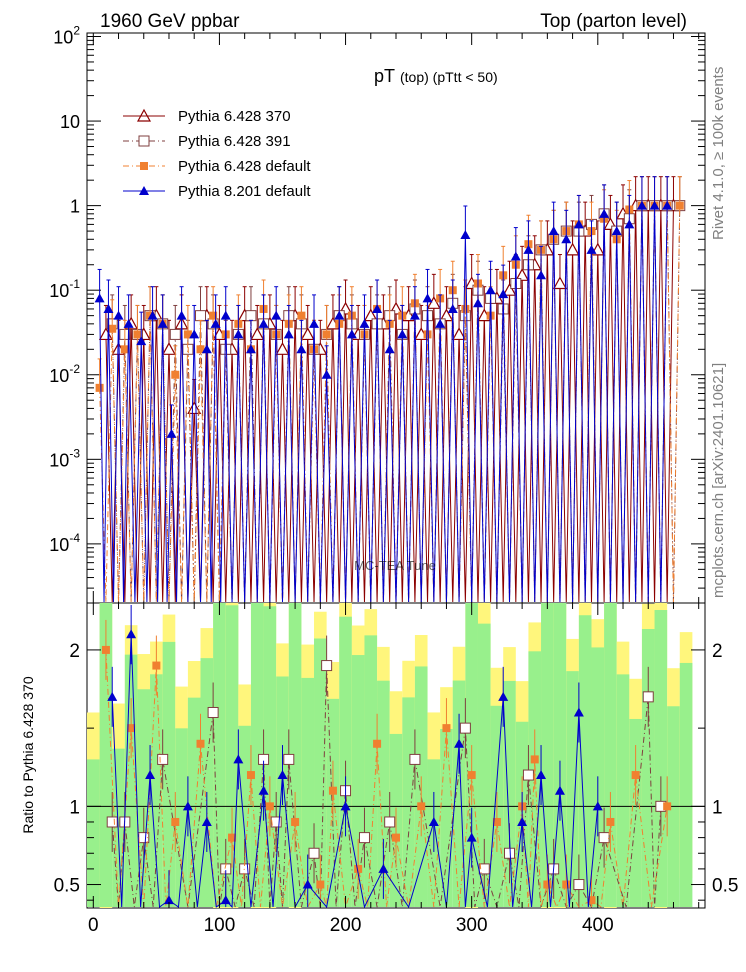 The image size is (746, 972). I want to click on main-y-tick-labels: 10² 10 1 10⁻¹ 10⁻² 10⁻³ 10⁻⁴, so click(64, 289).